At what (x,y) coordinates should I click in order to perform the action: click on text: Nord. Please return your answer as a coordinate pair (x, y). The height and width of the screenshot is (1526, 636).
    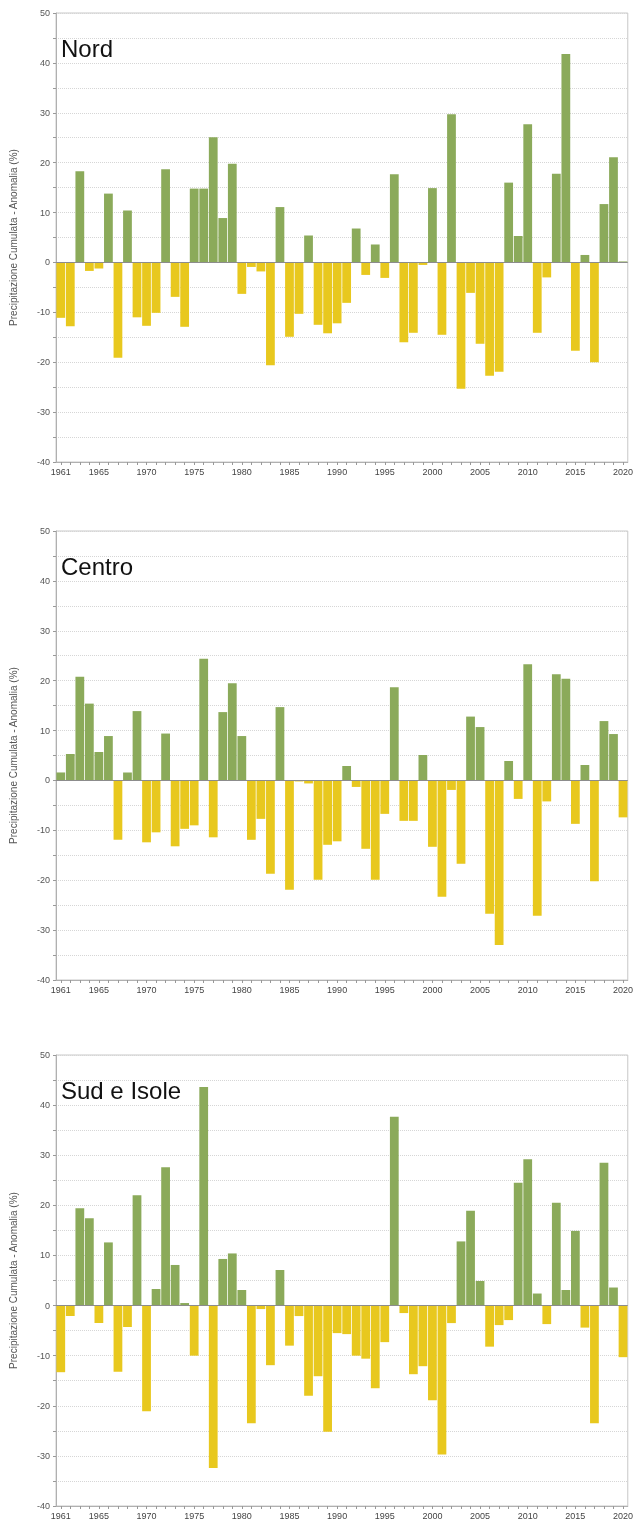
    Looking at the image, I should click on (87, 48).